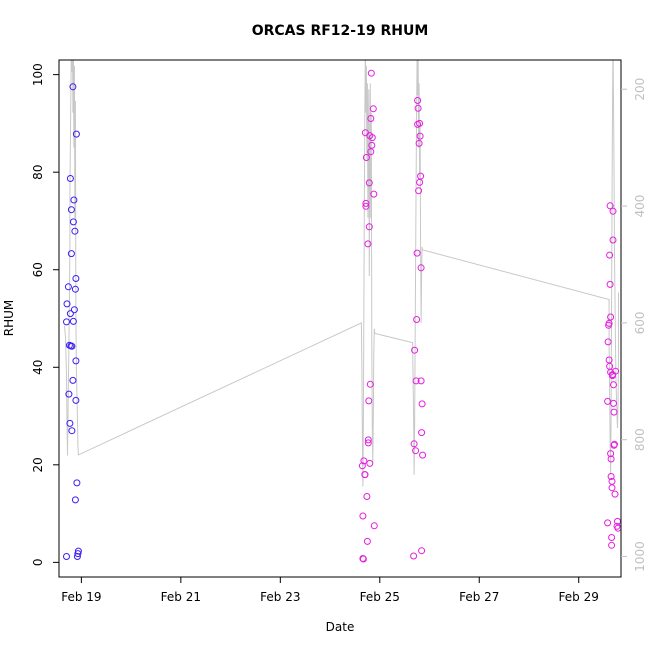 Image resolution: width=650 pixels, height=650 pixels. I want to click on y-axis-label: RHUM, so click(9, 318).